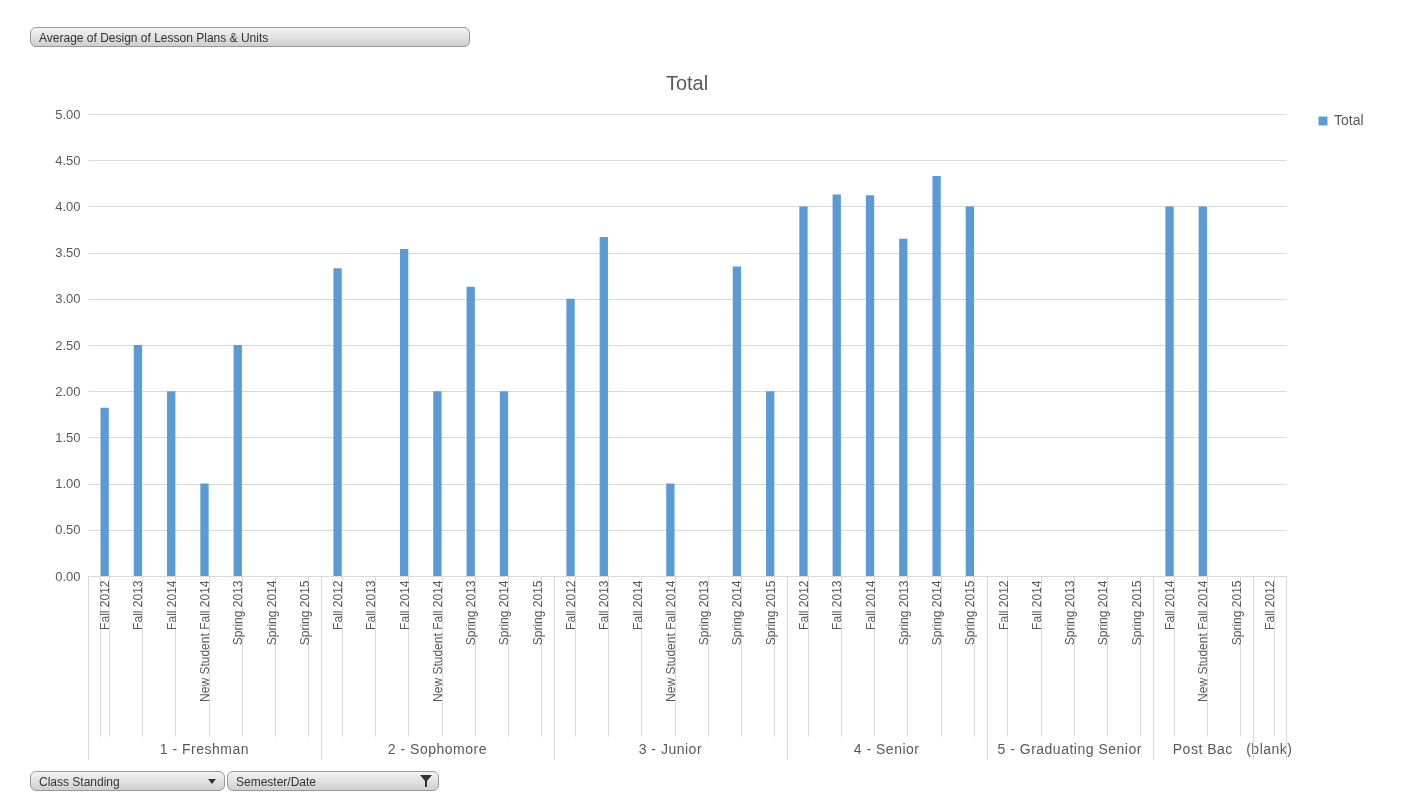 This screenshot has height=794, width=1426. Describe the element at coordinates (68, 530) in the screenshot. I see `y-tick-label: 0.50` at that location.